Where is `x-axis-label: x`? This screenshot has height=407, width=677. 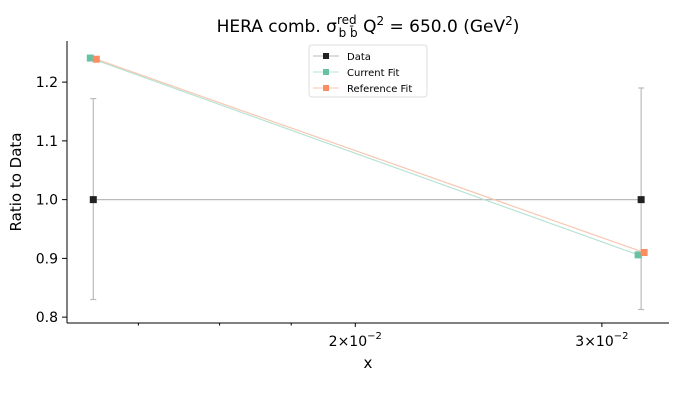 x-axis-label: x is located at coordinates (368, 363).